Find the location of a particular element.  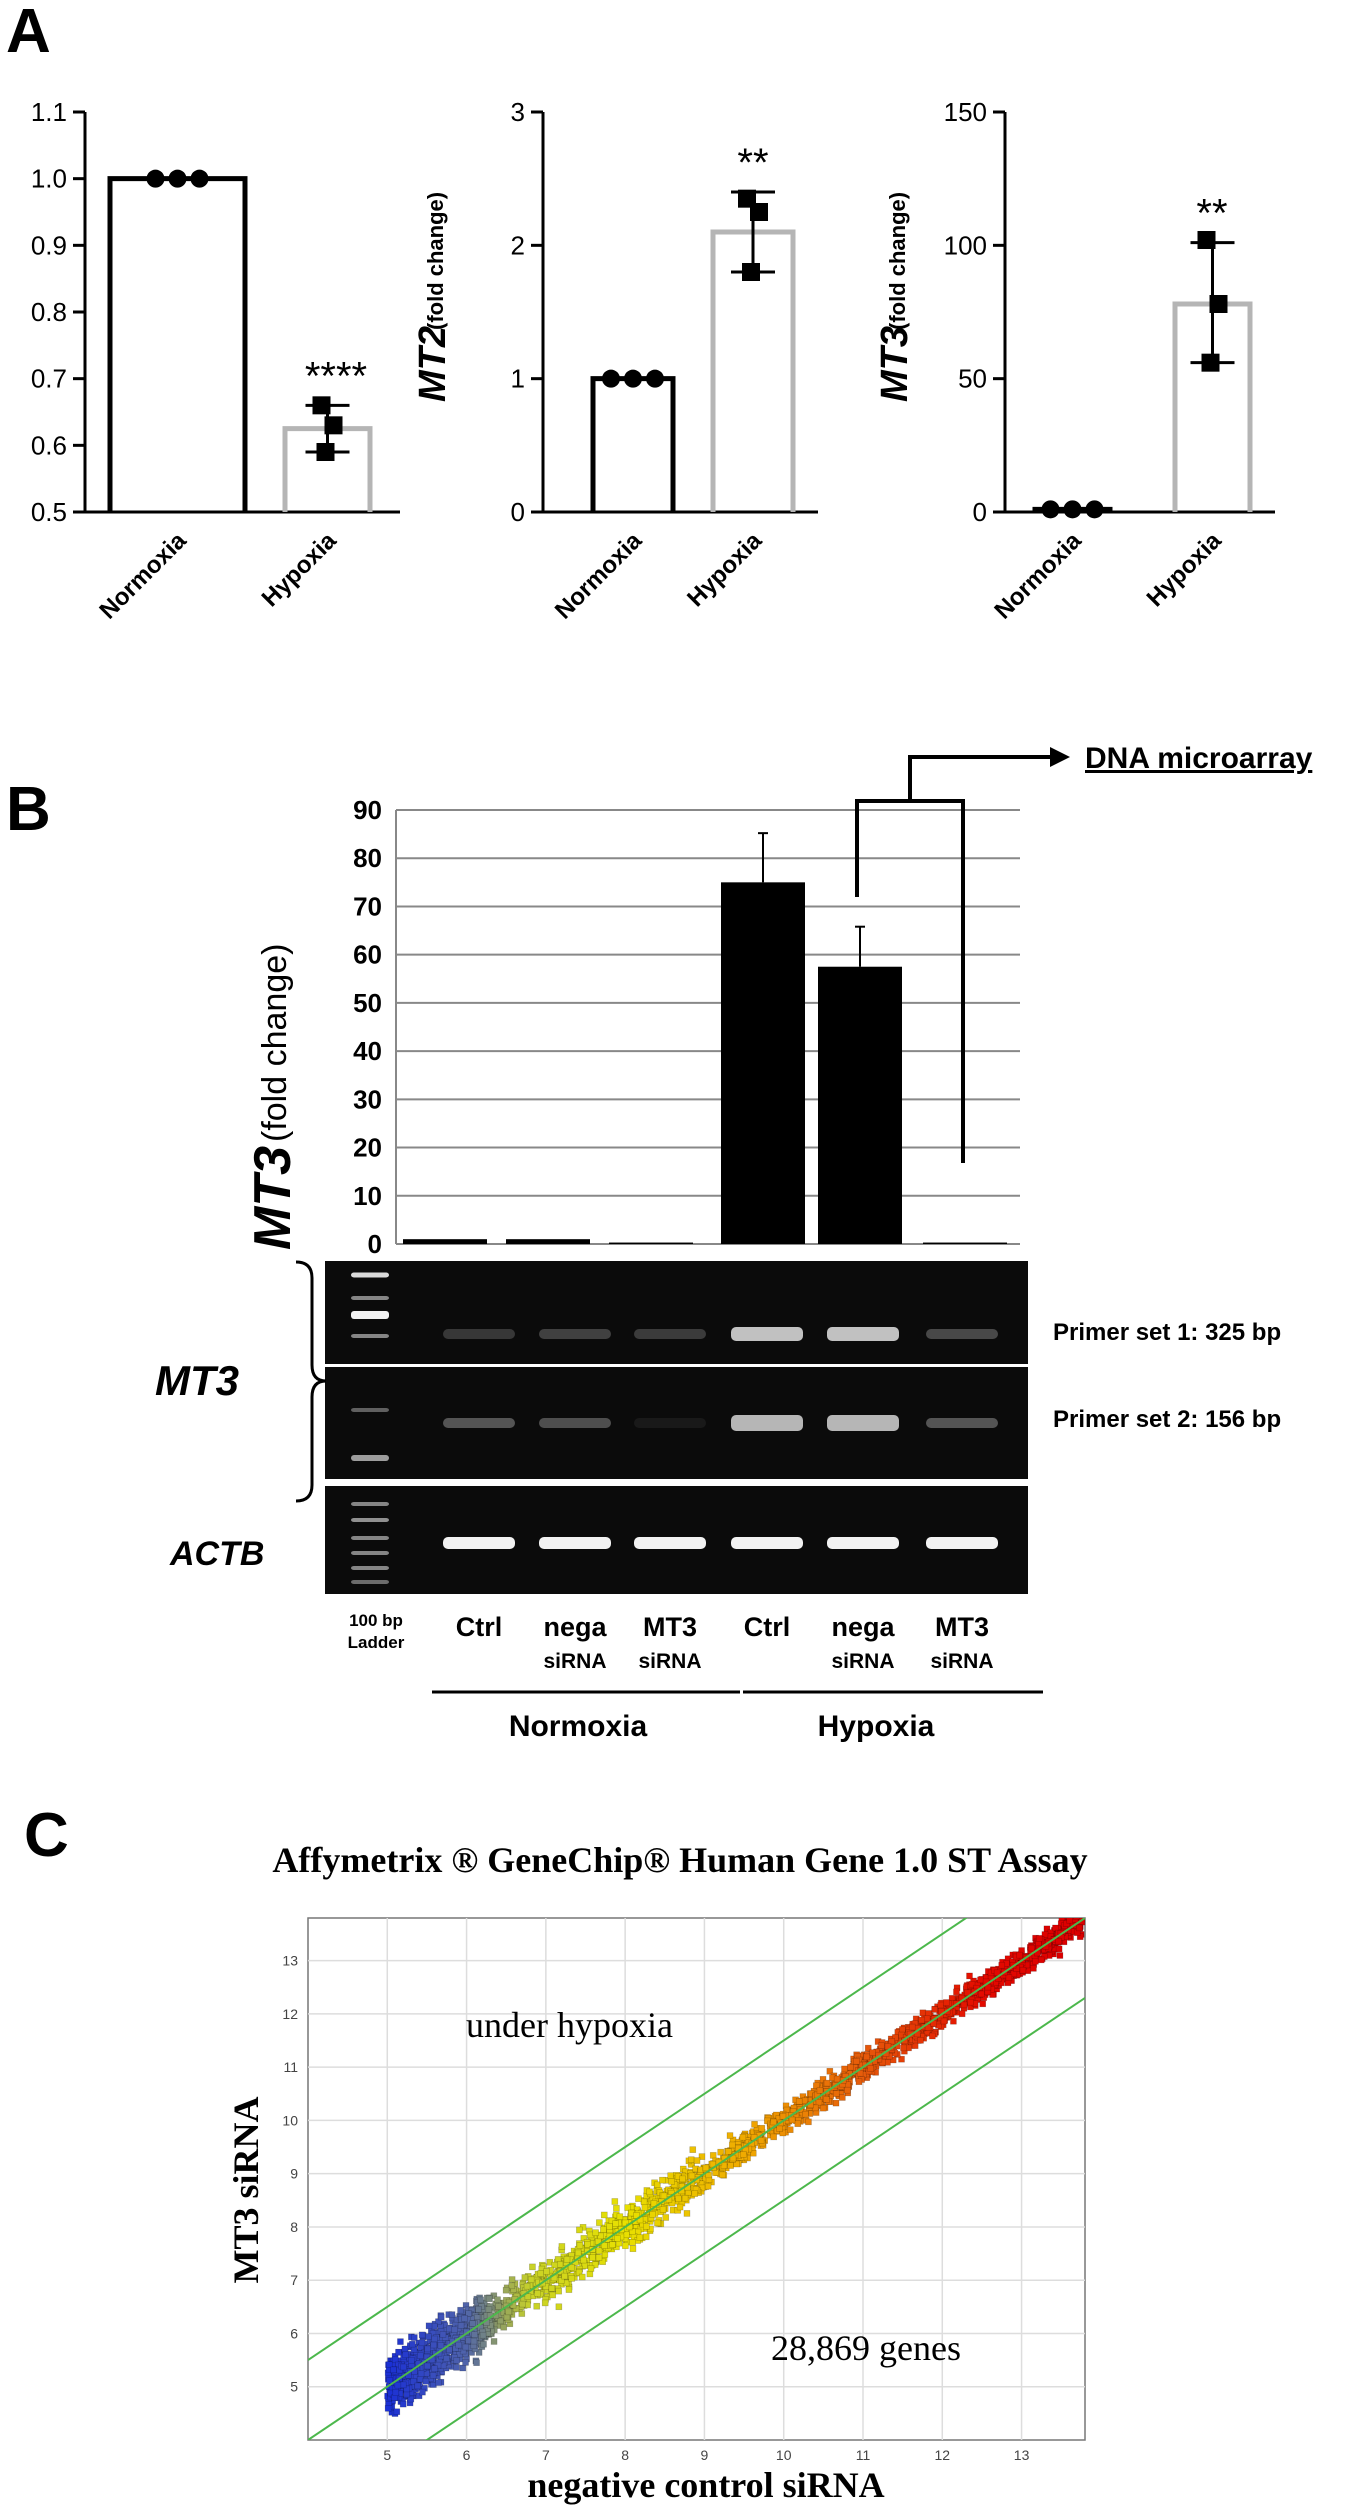

primer1-label: Primer set 1: 325 bp is located at coordinates (1167, 1332).